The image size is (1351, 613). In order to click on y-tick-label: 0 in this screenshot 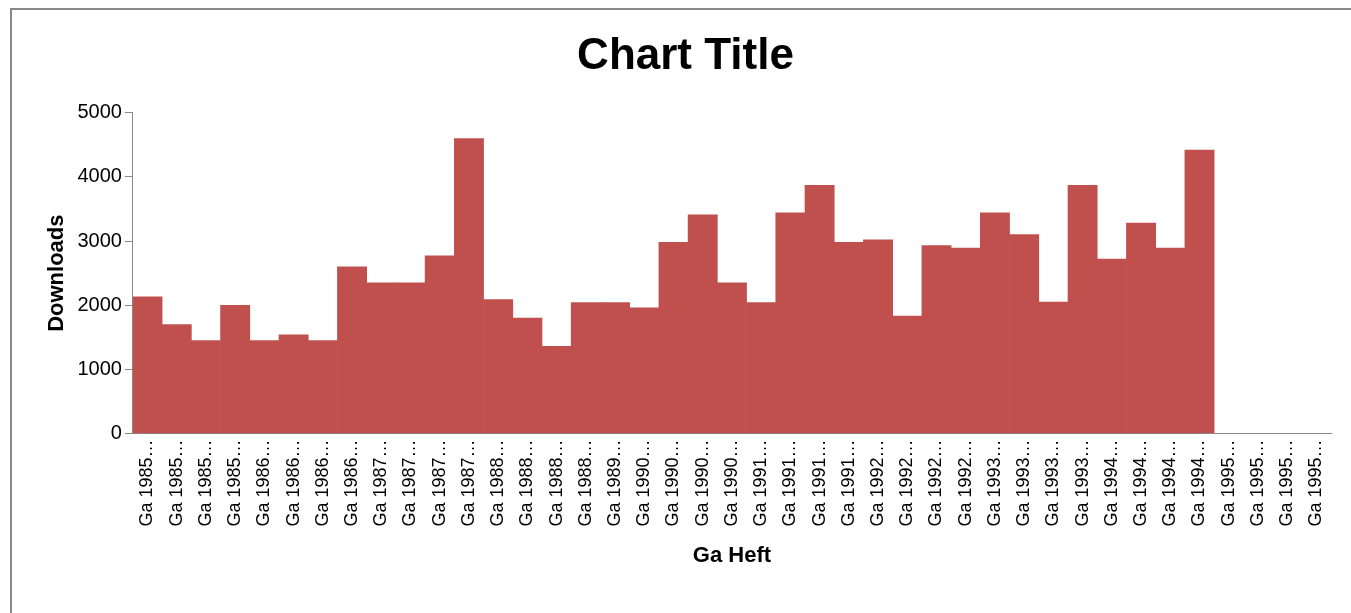, I will do `click(116, 432)`.